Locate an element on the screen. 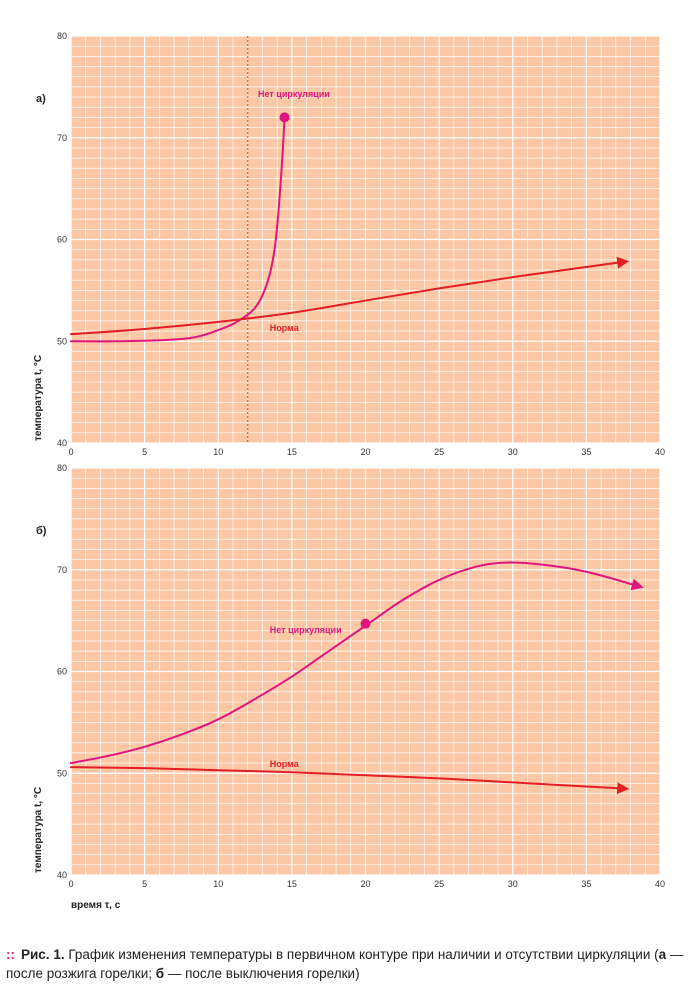  x-axis-label: время τ, с is located at coordinates (96, 905).